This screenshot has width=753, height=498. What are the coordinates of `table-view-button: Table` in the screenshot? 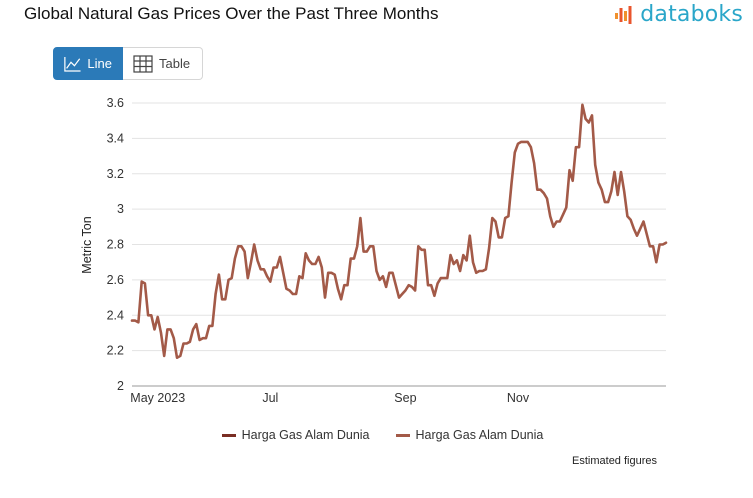 It's located at (163, 63).